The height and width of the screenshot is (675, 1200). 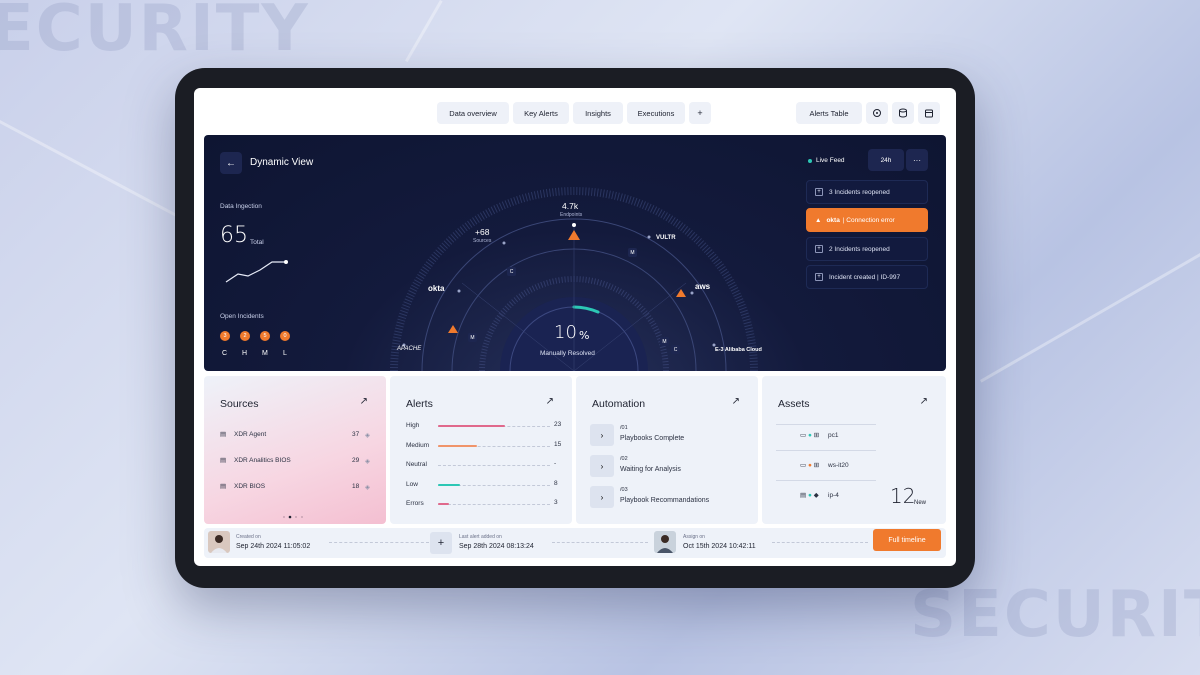 What do you see at coordinates (859, 249) in the screenshot?
I see `feed-item-text: 2 Incidents reopened` at bounding box center [859, 249].